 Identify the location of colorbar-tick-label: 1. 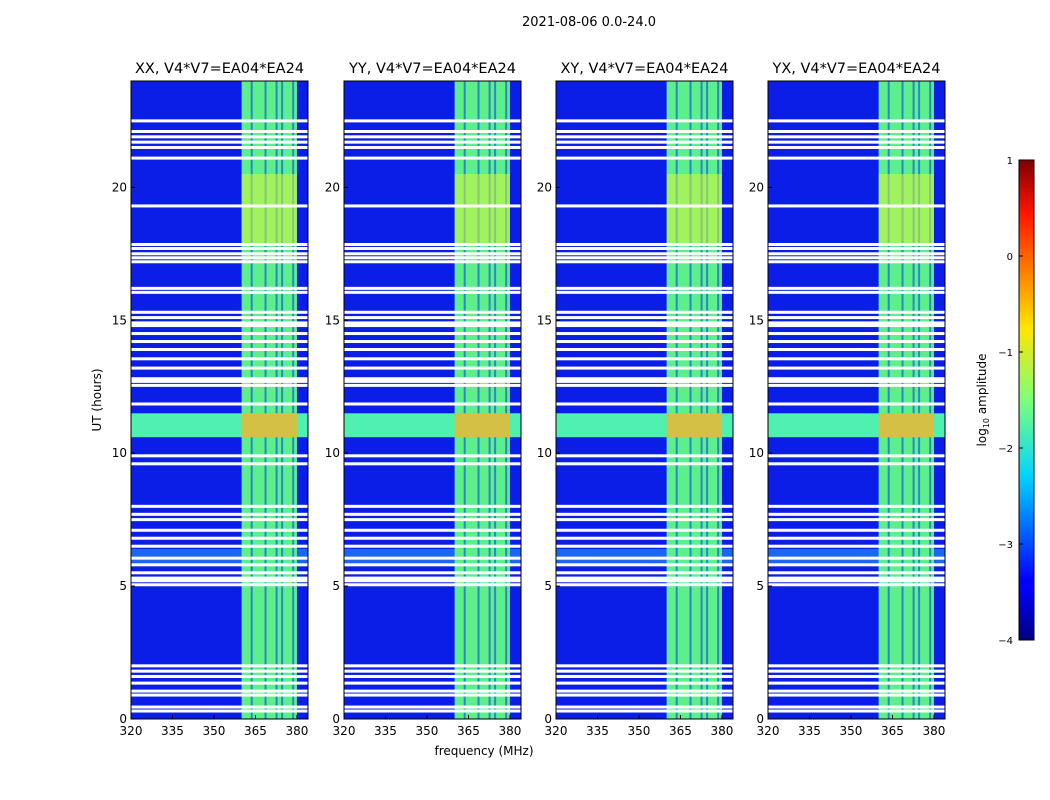
(1010, 161).